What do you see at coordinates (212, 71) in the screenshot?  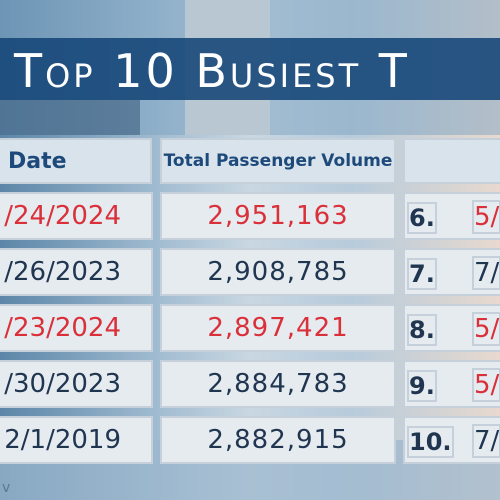 I see `title: Top 10 Busiest T` at bounding box center [212, 71].